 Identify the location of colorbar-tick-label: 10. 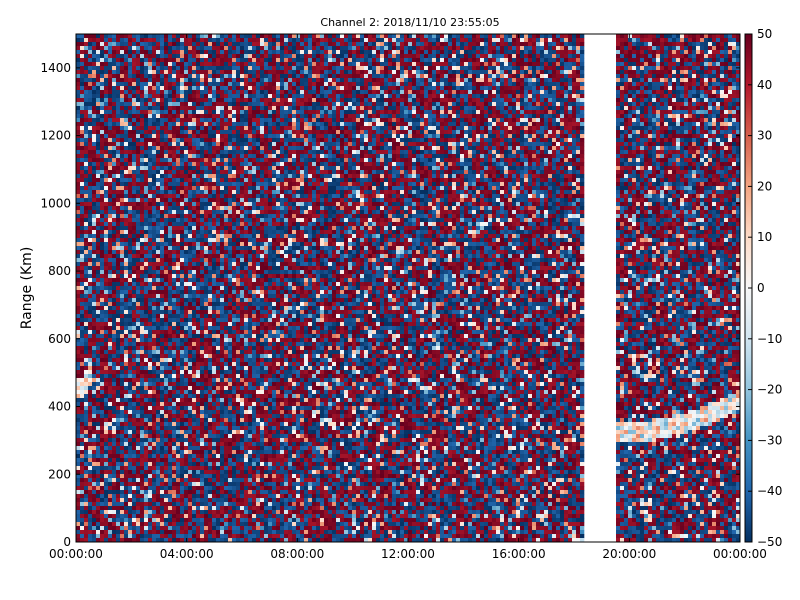
(764, 237).